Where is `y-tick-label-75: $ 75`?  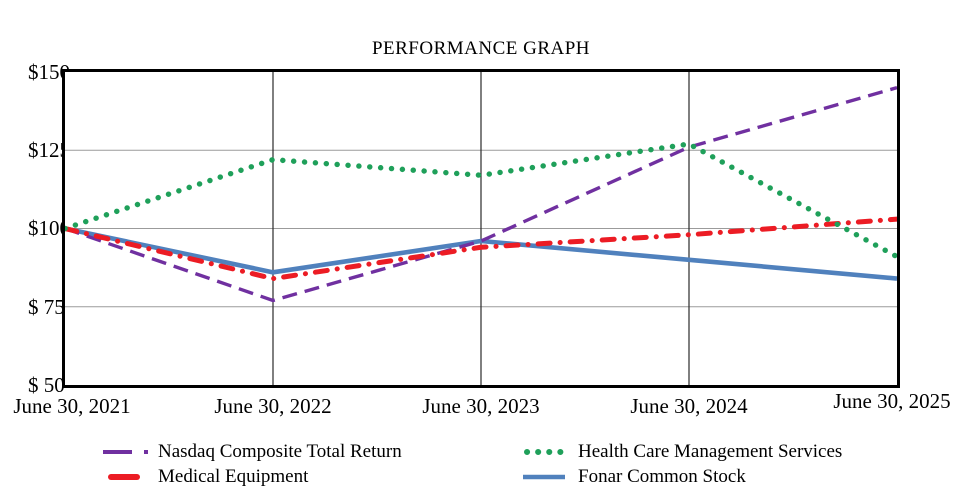 y-tick-label-75: $ 75 is located at coordinates (46, 307).